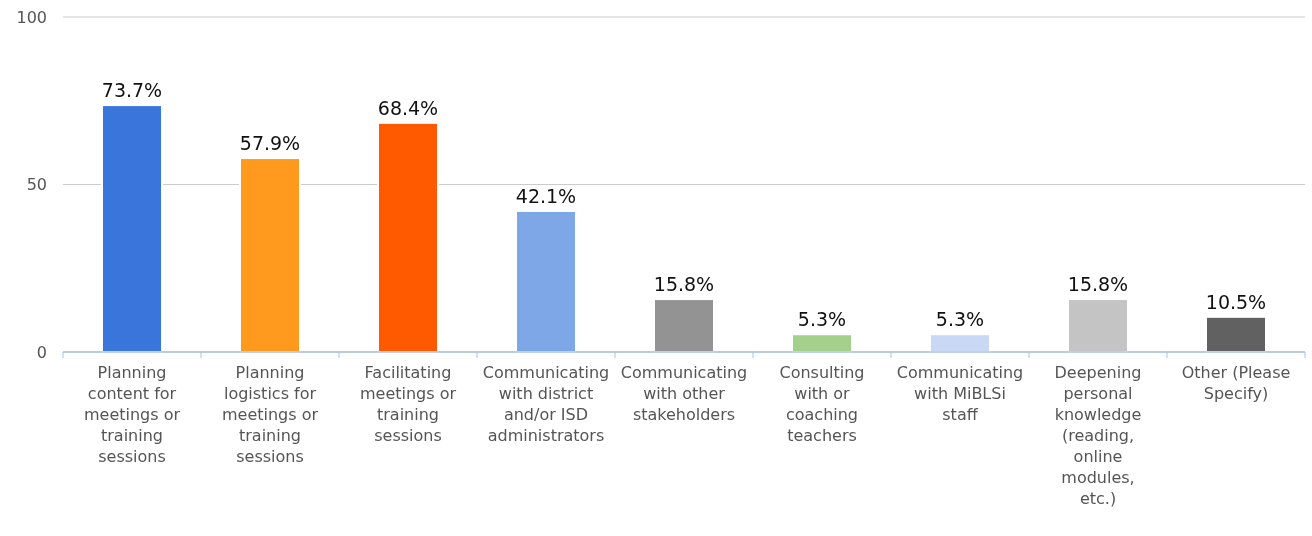  What do you see at coordinates (36, 185) in the screenshot?
I see `y-tick-label: 50` at bounding box center [36, 185].